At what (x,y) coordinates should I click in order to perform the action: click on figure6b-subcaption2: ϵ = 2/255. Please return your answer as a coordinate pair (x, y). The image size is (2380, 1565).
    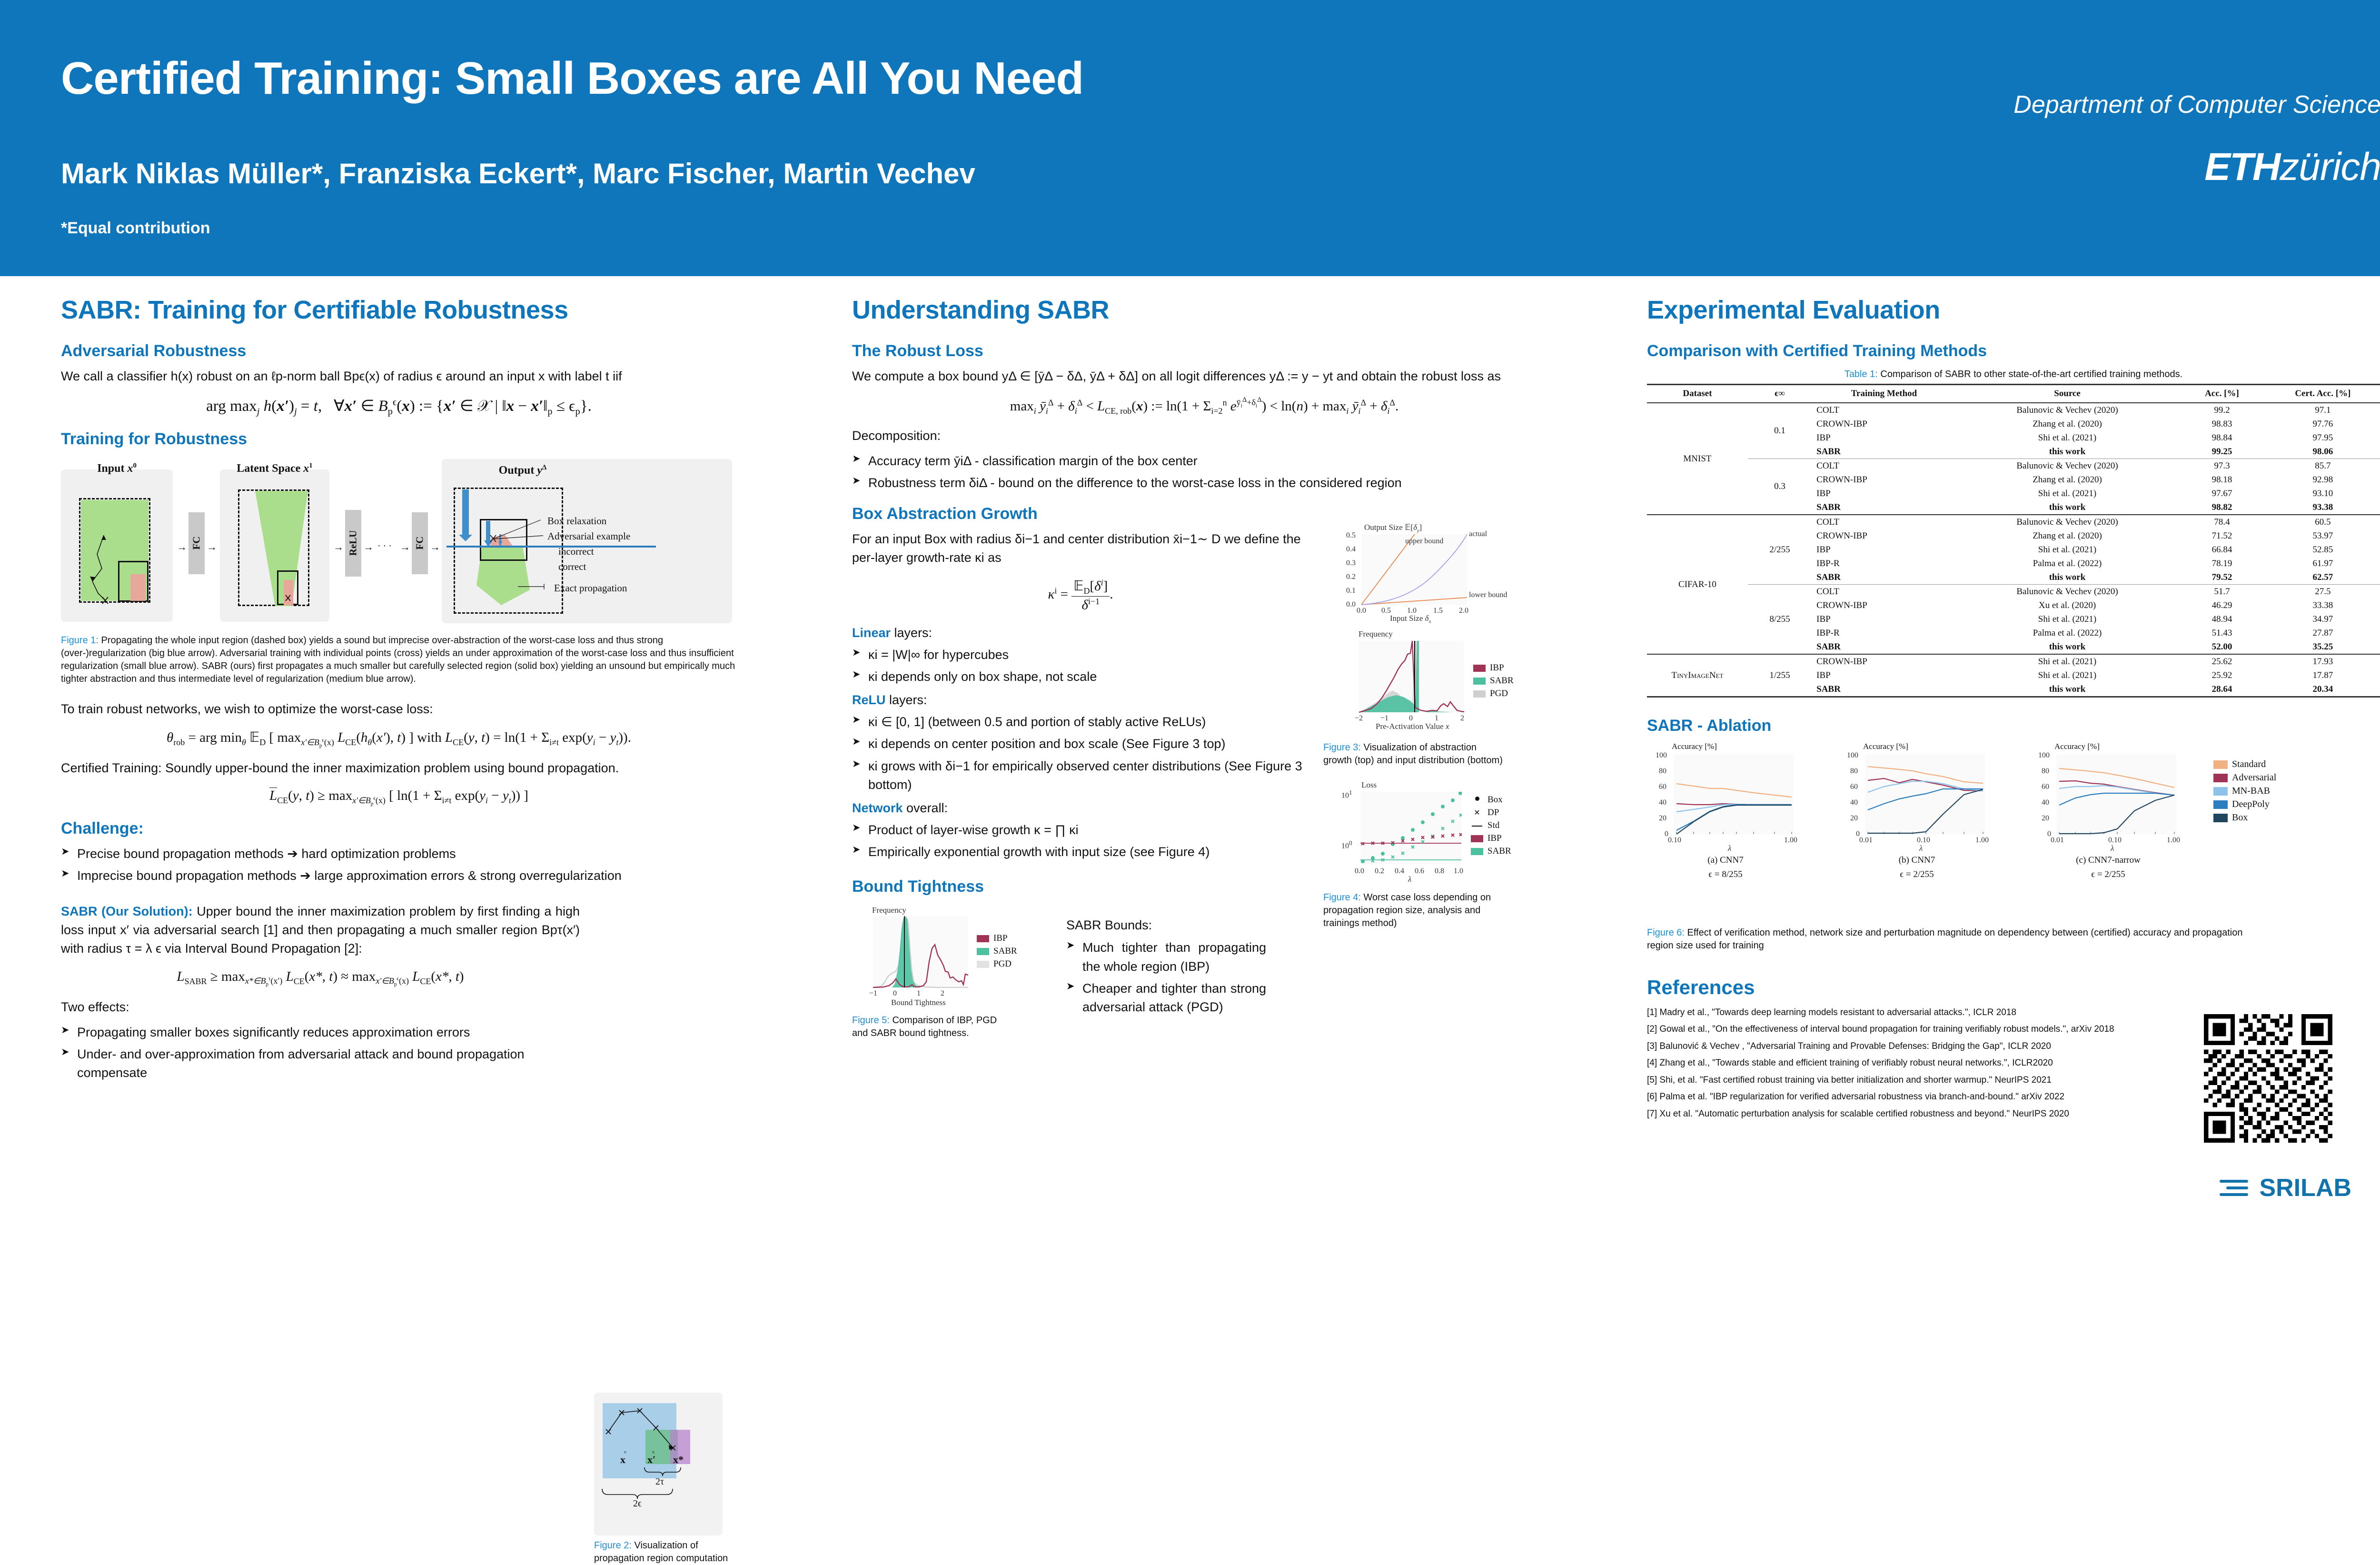
    Looking at the image, I should click on (1917, 874).